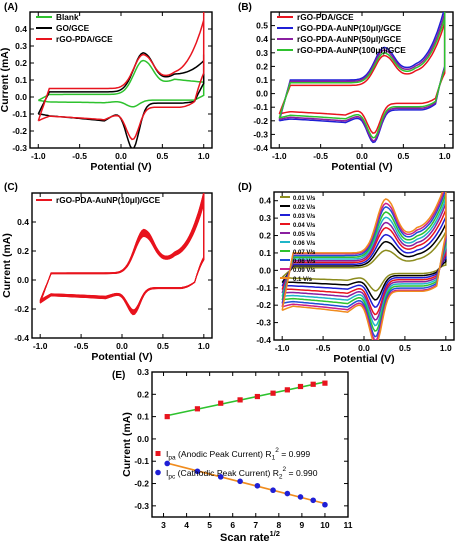 The width and height of the screenshot is (466, 550). I want to click on x-axis-label: Scan rate1/2, so click(250, 536).